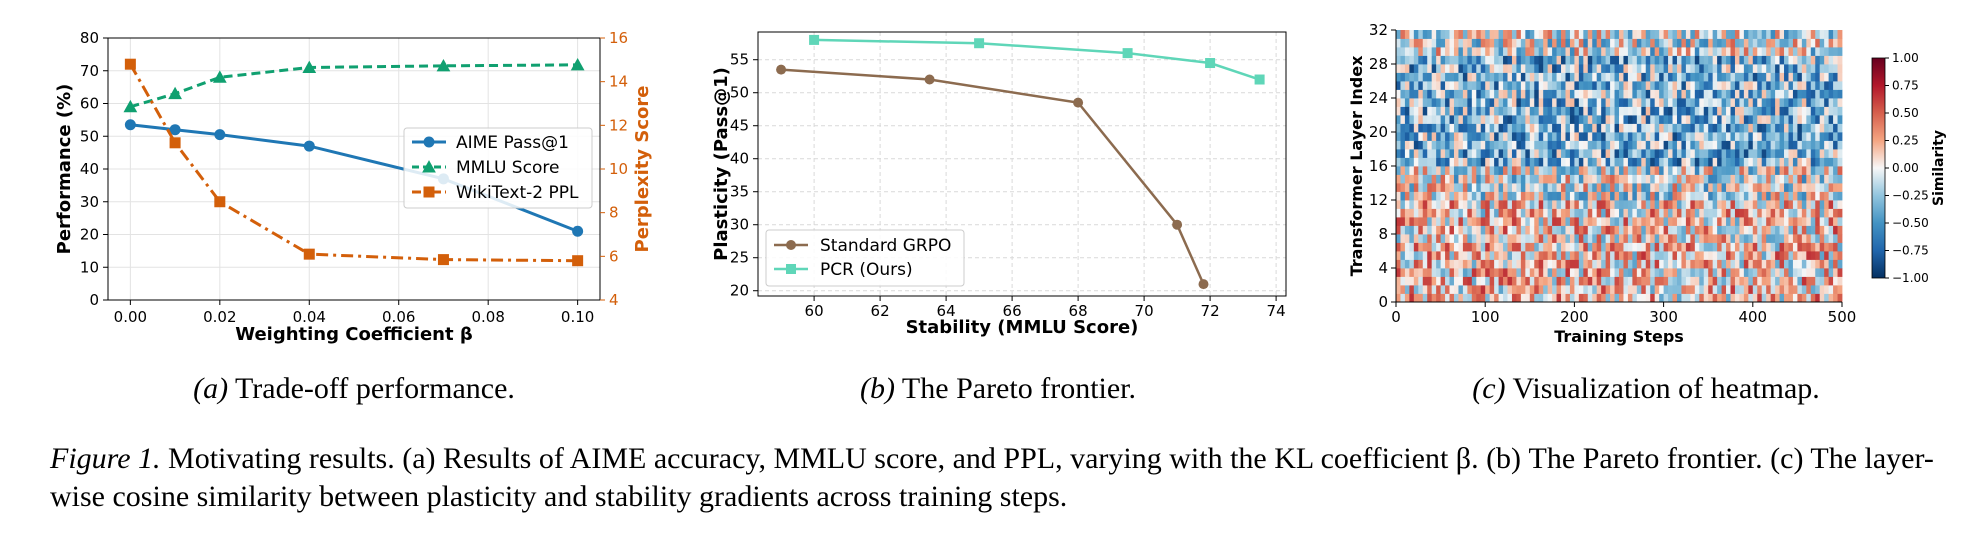 The image size is (1962, 537). What do you see at coordinates (577, 317) in the screenshot?
I see `panel-a-xtick-label: 0.10` at bounding box center [577, 317].